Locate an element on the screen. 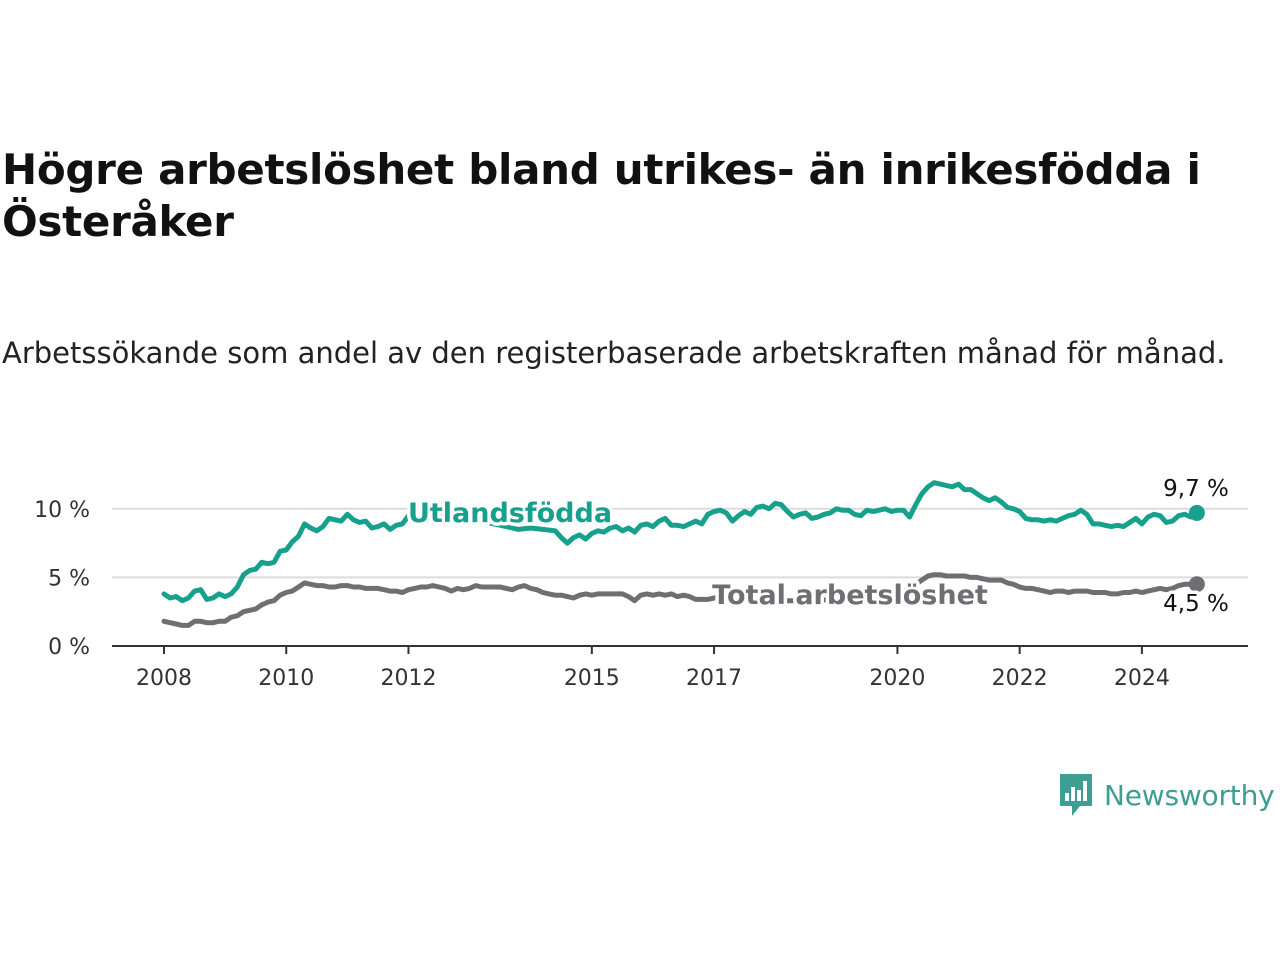  series-label-total: Total arbetslöshet is located at coordinates (850, 595).